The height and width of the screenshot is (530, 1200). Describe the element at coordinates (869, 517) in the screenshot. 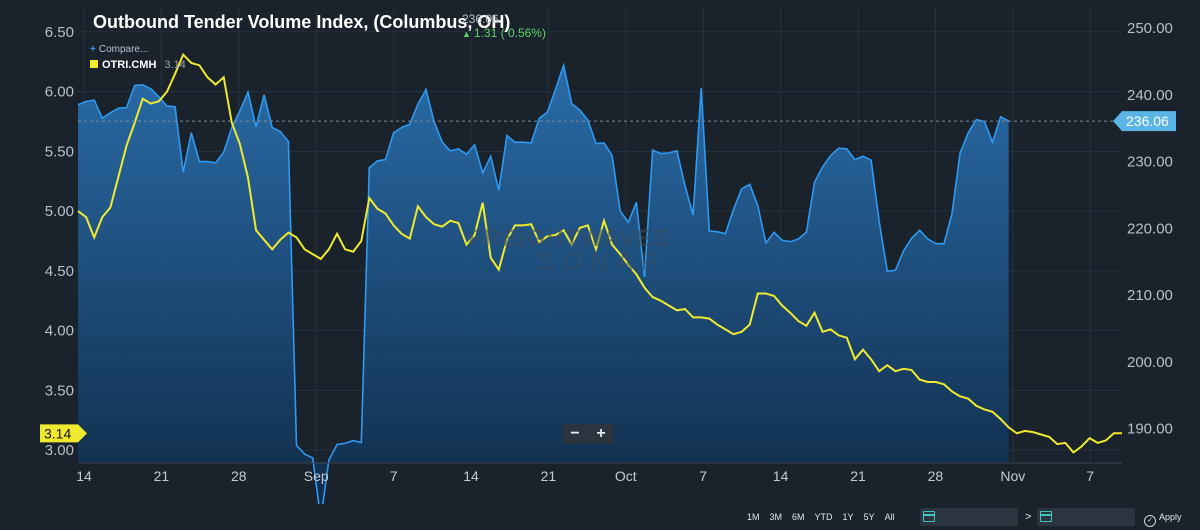

I see `range-button-5y: 5Y` at that location.